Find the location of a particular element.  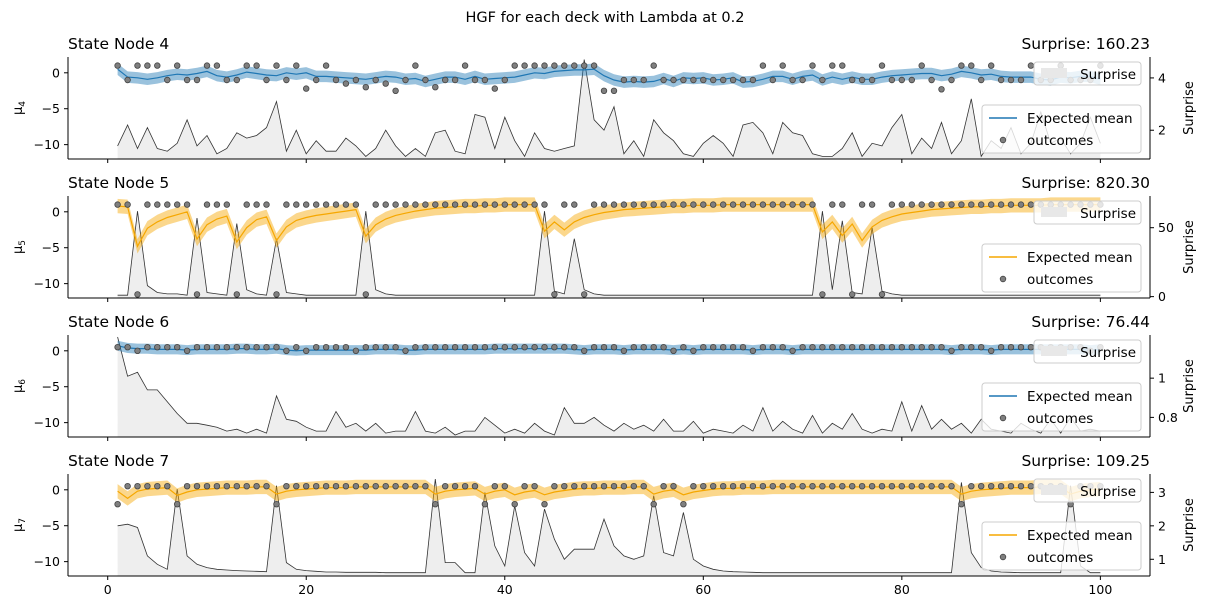

legend-frame is located at coordinates (1087, 351).